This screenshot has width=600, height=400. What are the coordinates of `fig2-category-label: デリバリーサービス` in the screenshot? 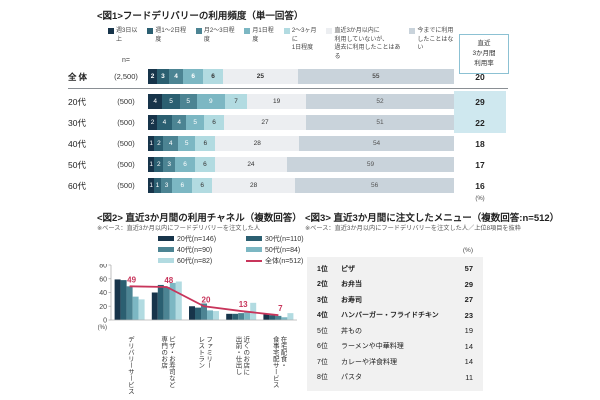 It's located at (130, 365).